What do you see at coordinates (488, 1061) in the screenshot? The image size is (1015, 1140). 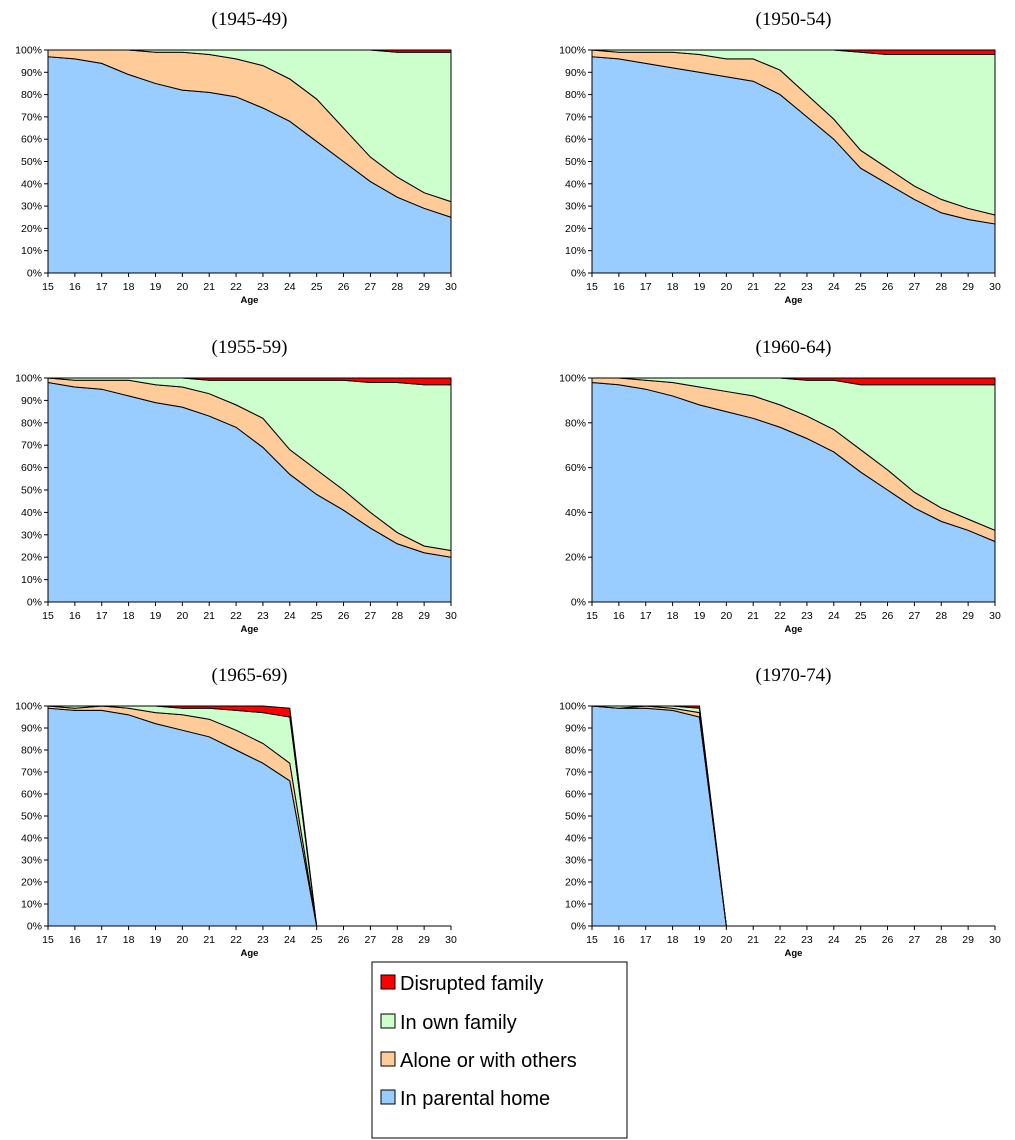 I see `legend-label: Alone or with others` at bounding box center [488, 1061].